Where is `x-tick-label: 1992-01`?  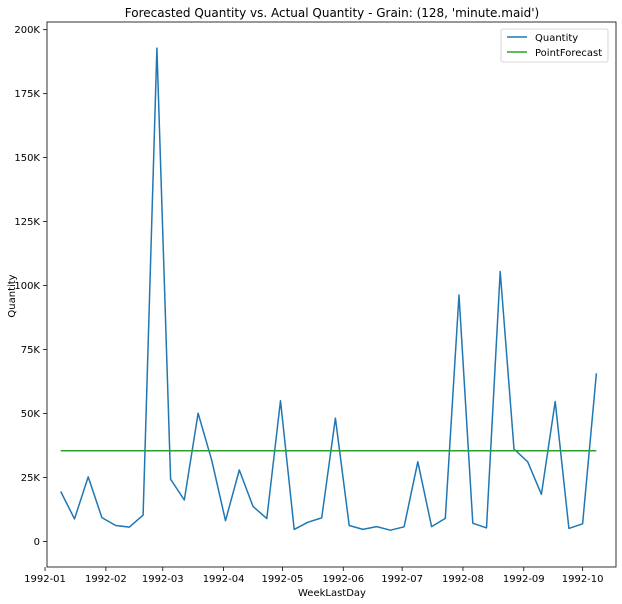
x-tick-label: 1992-01 is located at coordinates (45, 579).